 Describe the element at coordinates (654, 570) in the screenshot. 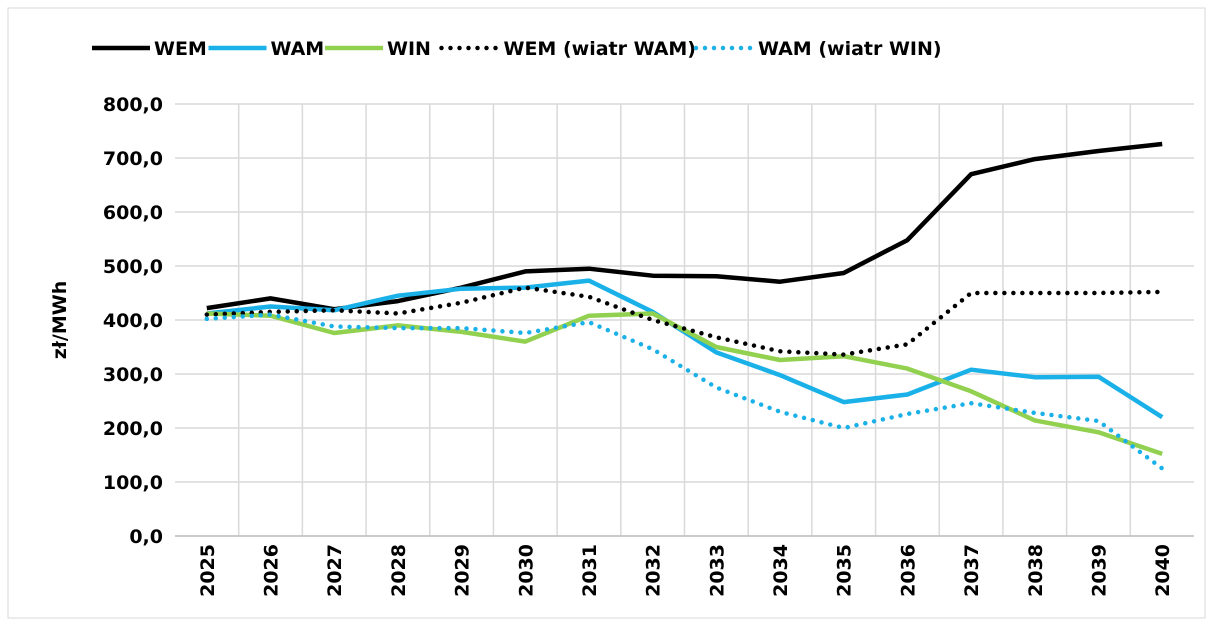

I see `x-tick-label: 2032` at that location.